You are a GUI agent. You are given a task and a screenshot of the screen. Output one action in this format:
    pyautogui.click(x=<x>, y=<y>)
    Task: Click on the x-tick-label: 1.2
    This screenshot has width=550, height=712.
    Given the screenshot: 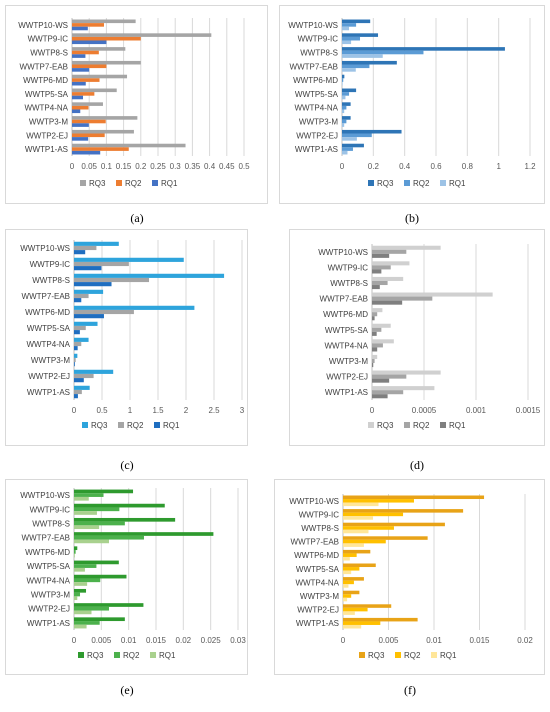 What is the action you would take?
    pyautogui.click(x=530, y=166)
    